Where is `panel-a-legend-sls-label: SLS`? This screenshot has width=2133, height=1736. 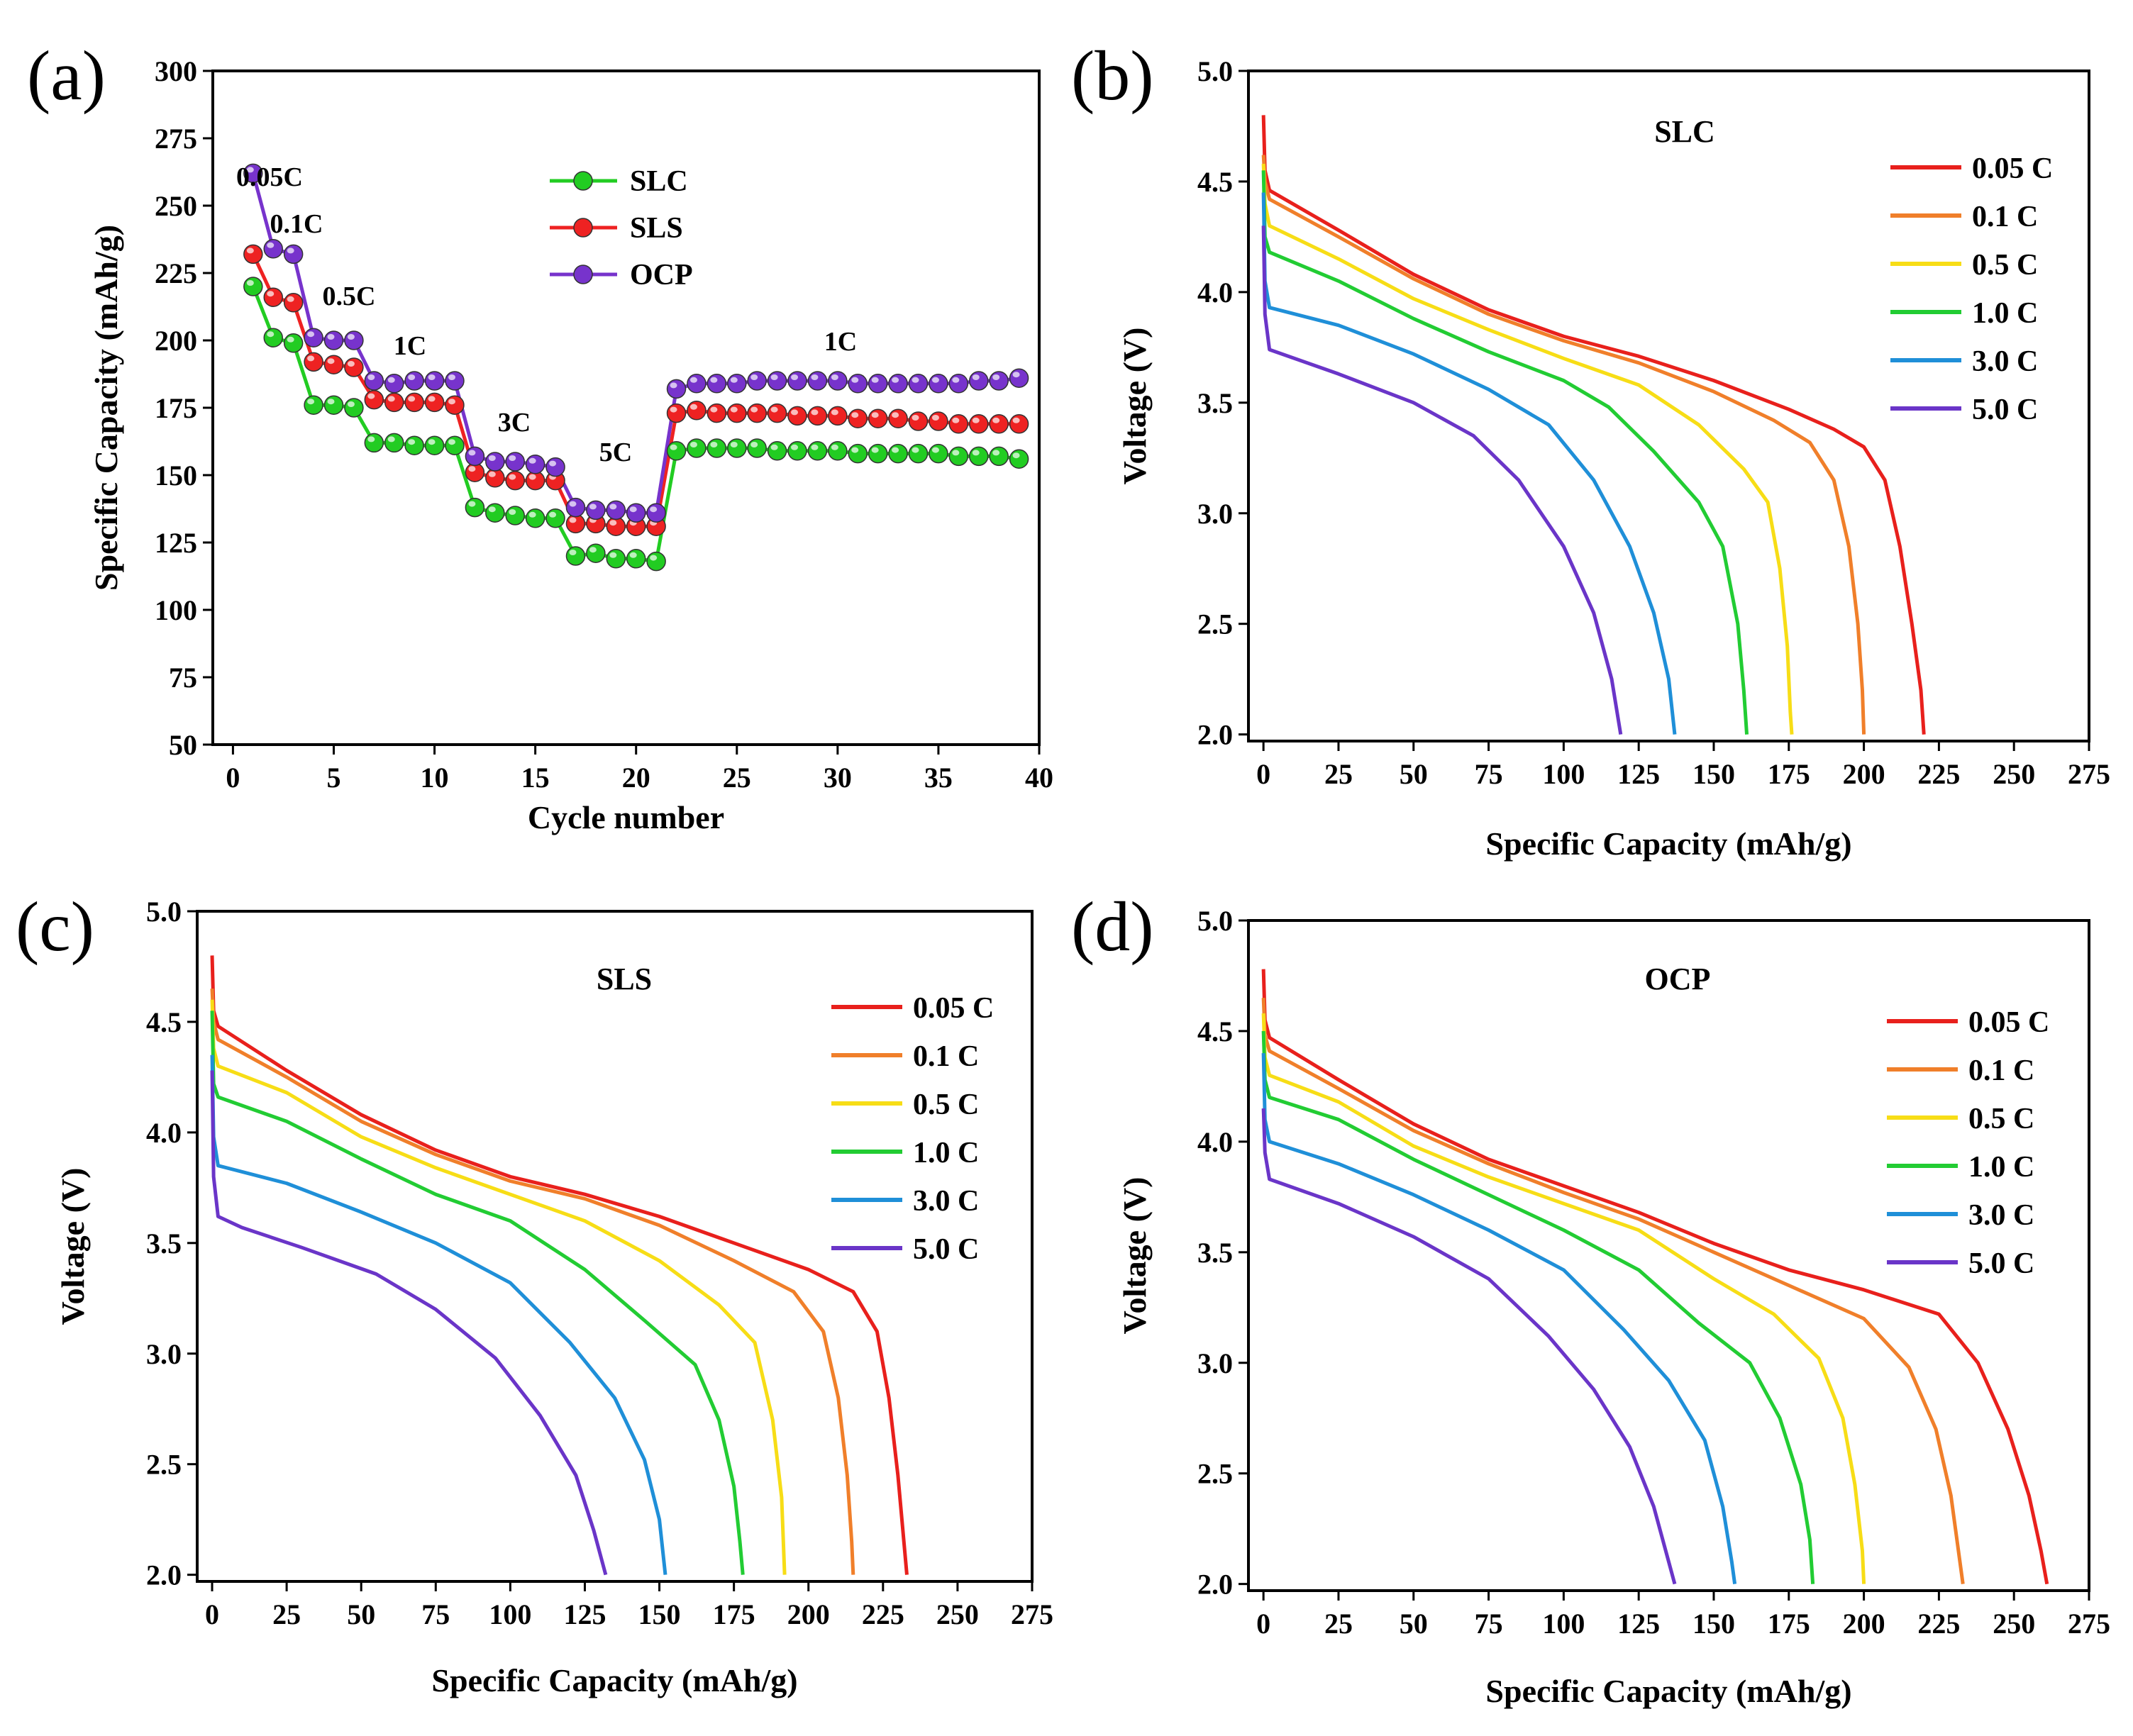
panel-a-legend-sls-label: SLS is located at coordinates (656, 228).